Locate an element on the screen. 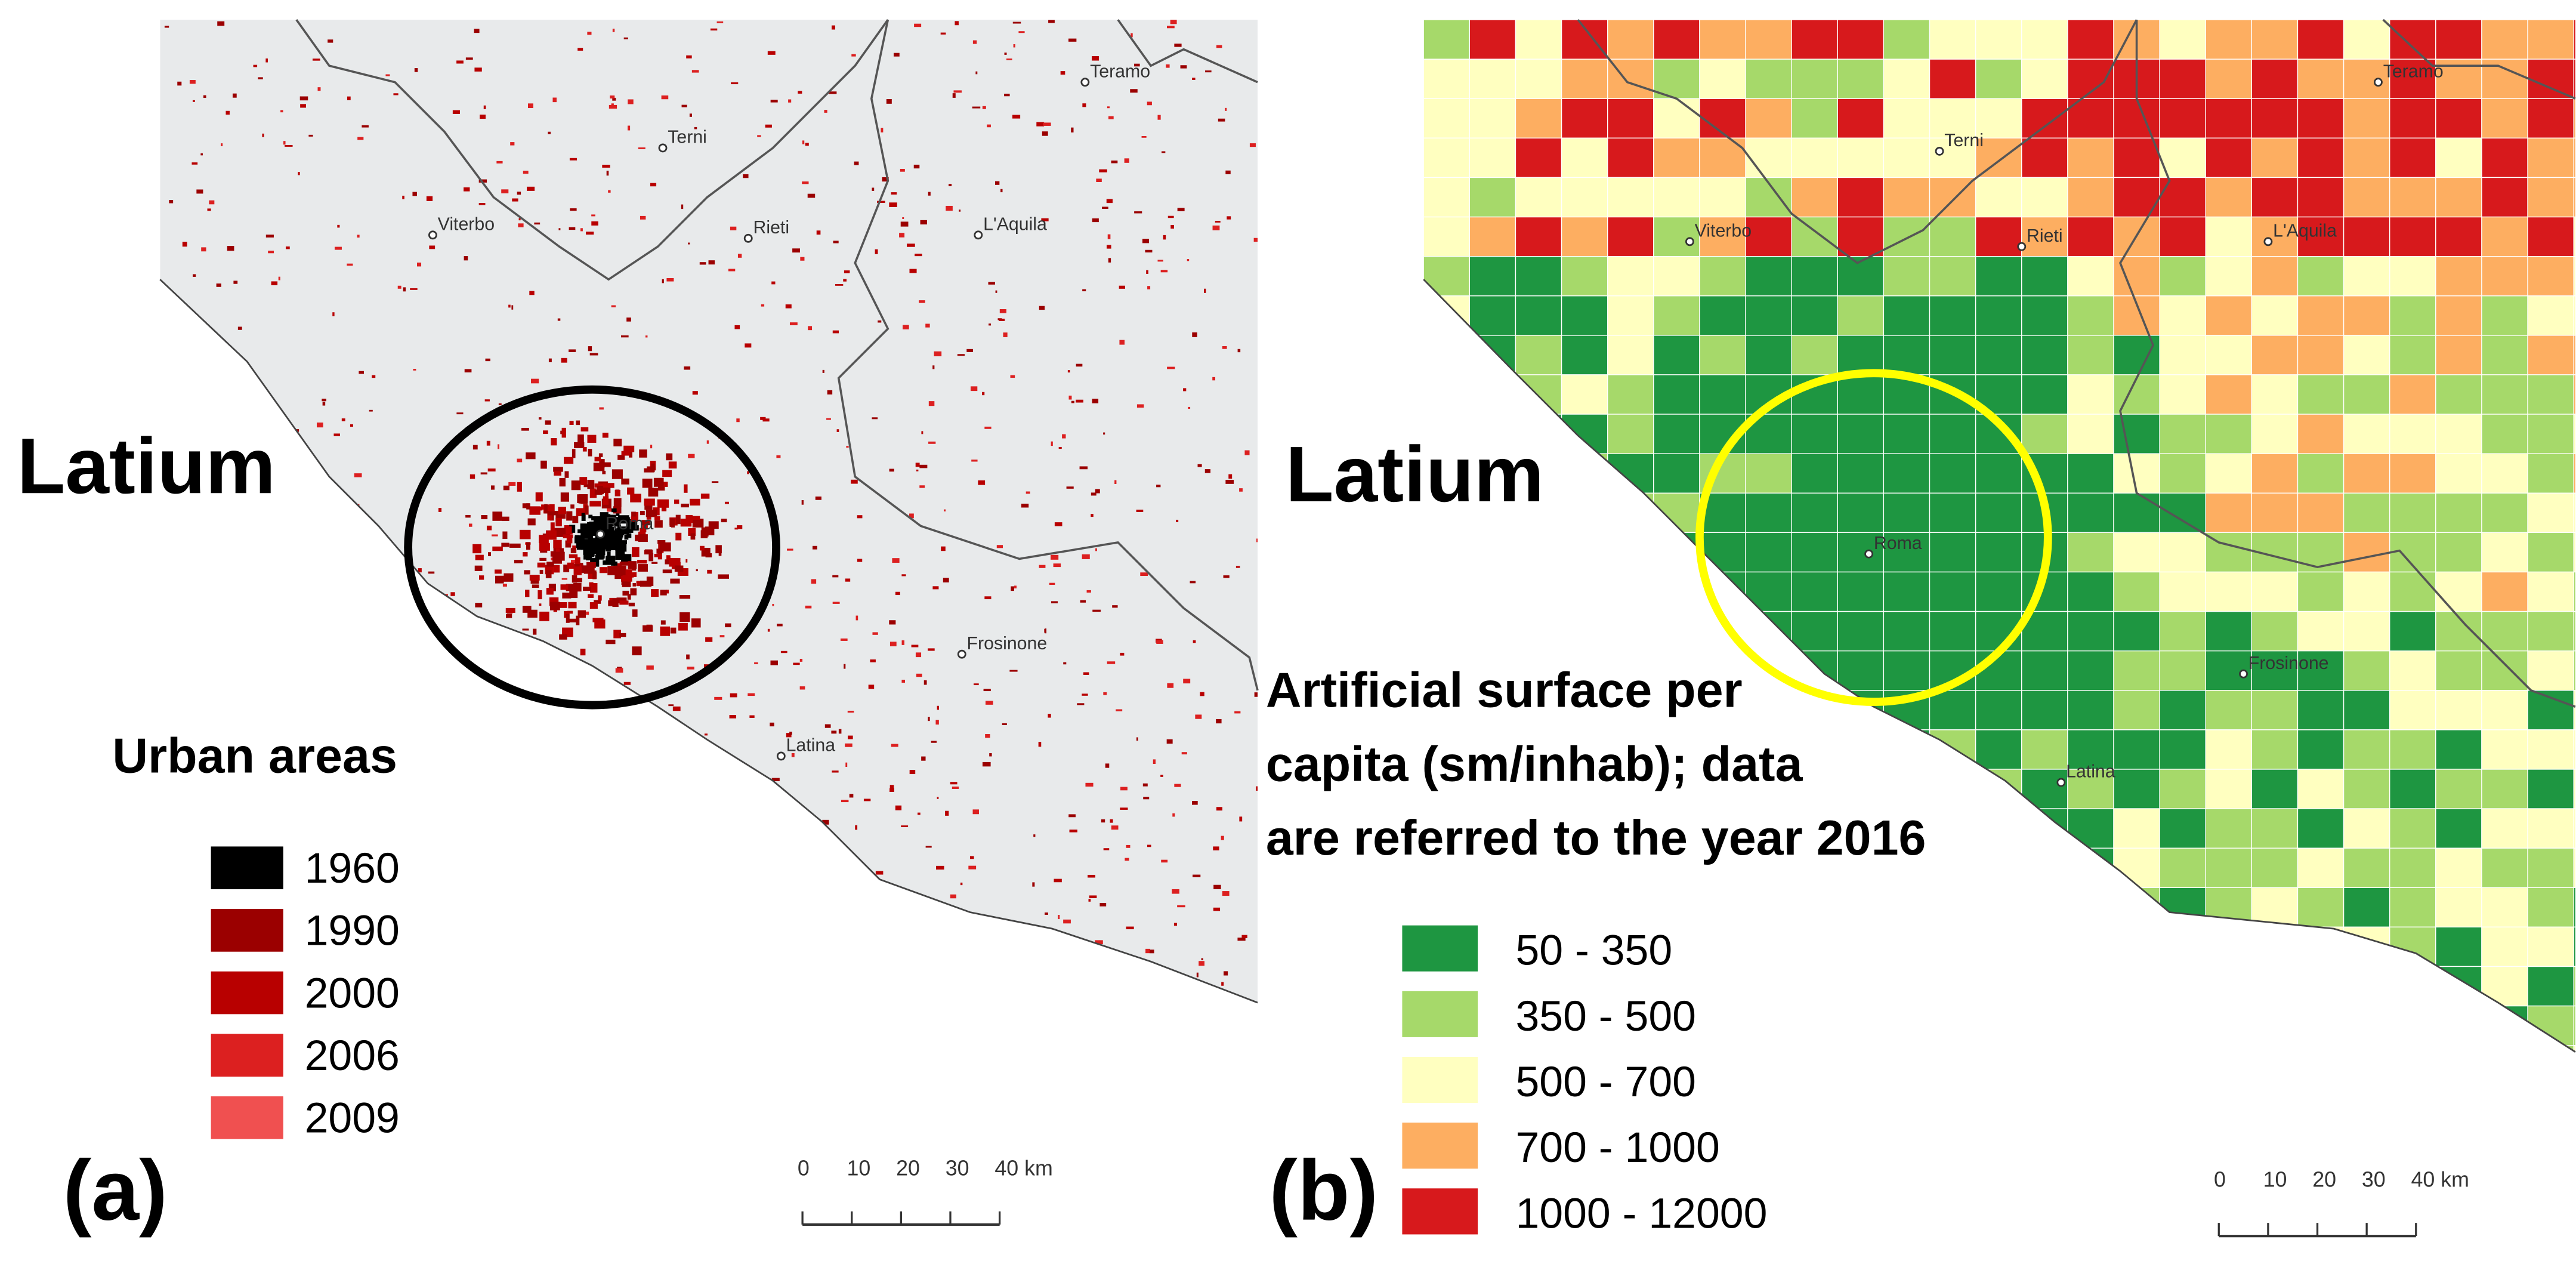  city-label: Latina is located at coordinates (2090, 772).